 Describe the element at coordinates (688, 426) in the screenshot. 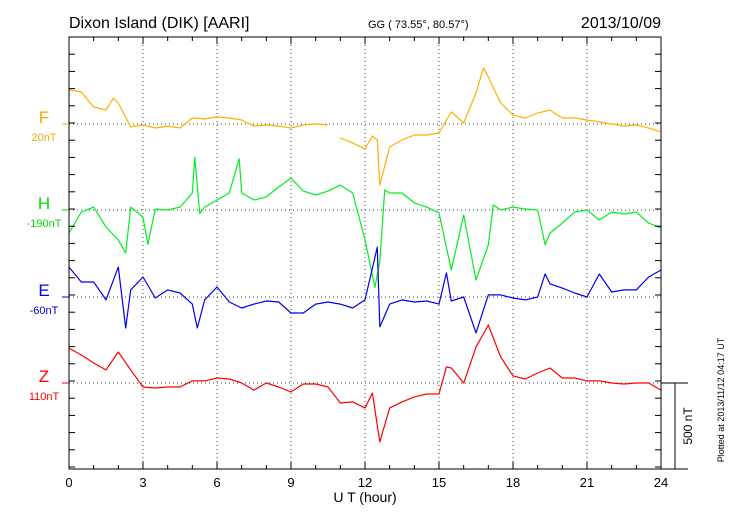

I see `scale-bar-label: 500 nT` at that location.